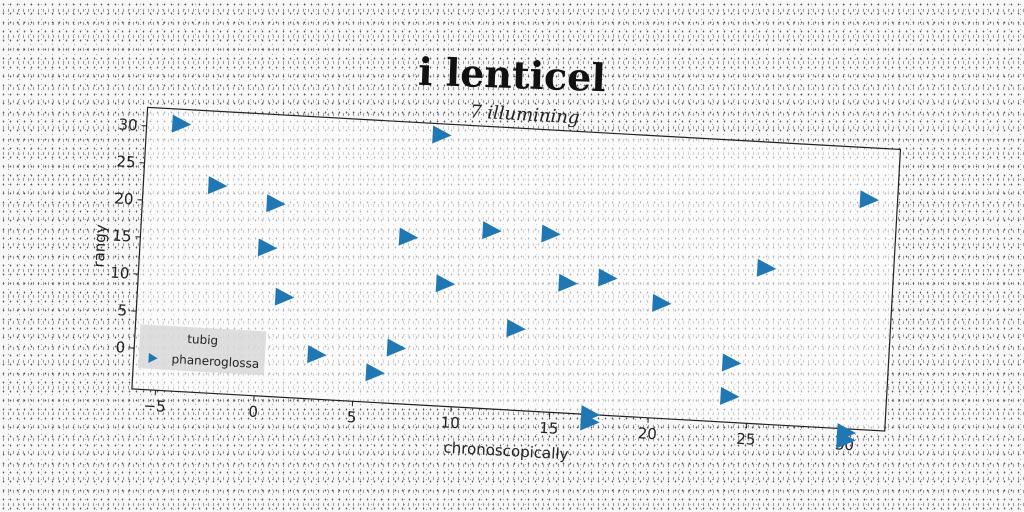 The height and width of the screenshot is (512, 1024). I want to click on legend-title: tubig, so click(203, 340).